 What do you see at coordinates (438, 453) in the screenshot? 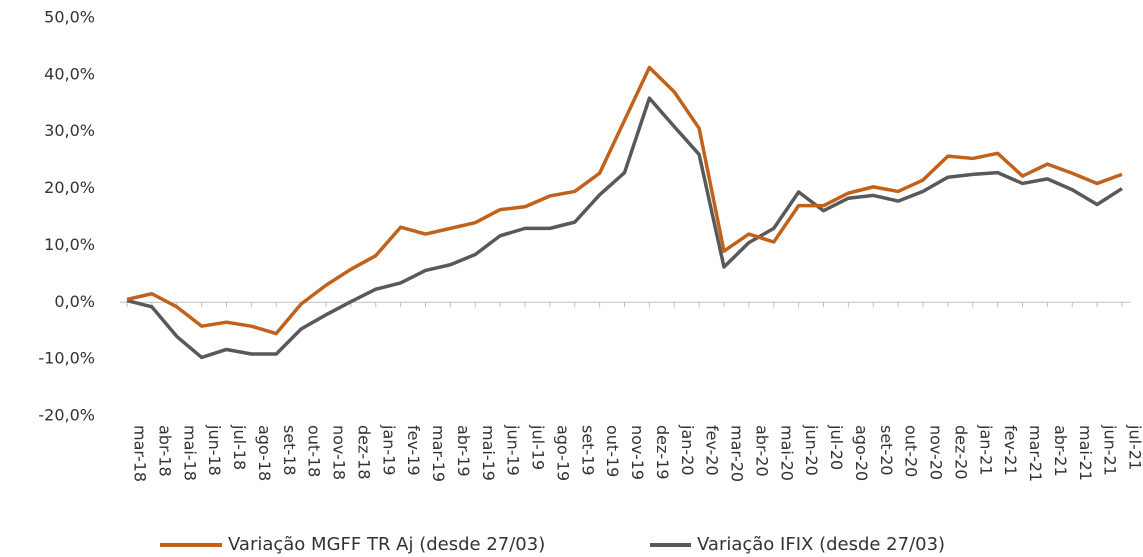
I see `x-tick-label: mar-19` at bounding box center [438, 453].